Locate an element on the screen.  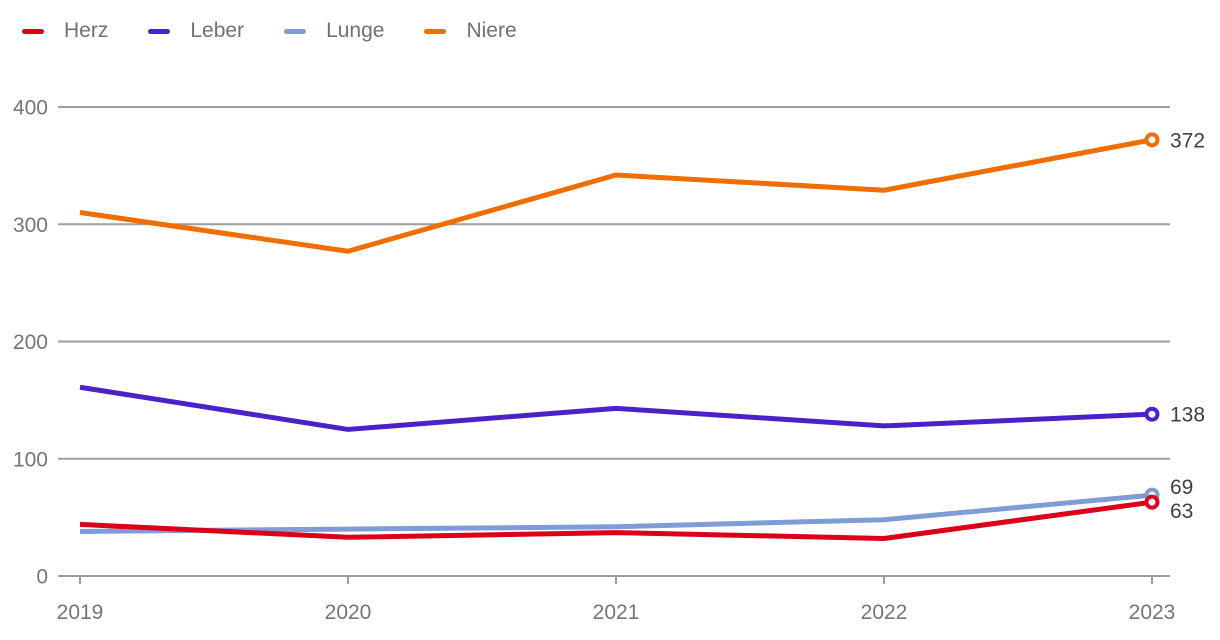
legend-swatch-herz is located at coordinates (33, 31).